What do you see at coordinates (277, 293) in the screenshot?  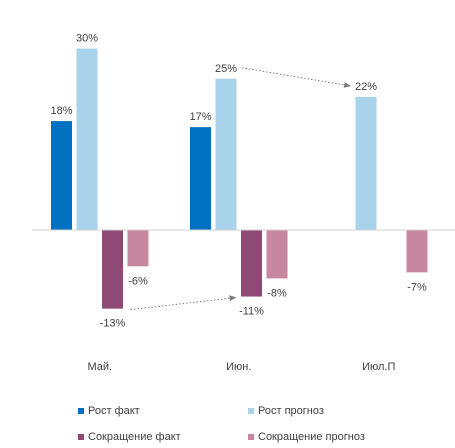 I see `data-label: -8%` at bounding box center [277, 293].